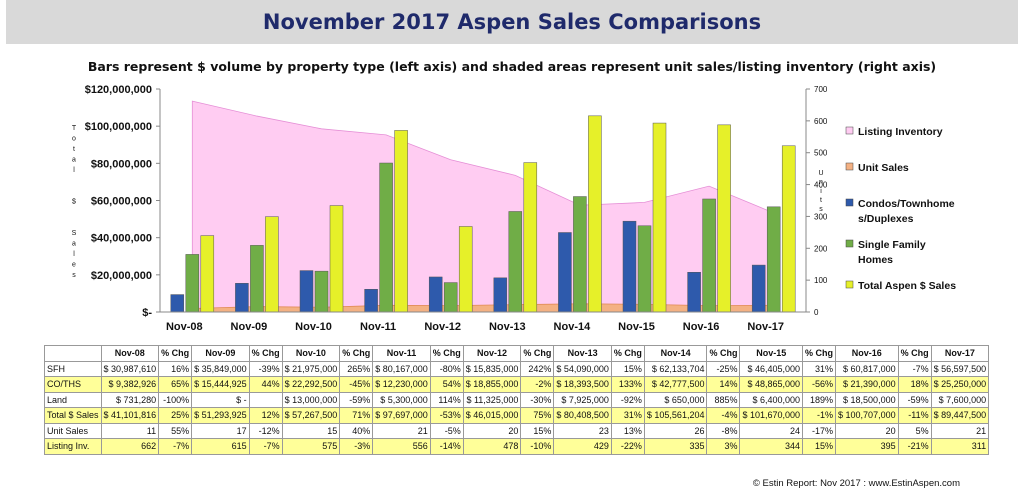 The height and width of the screenshot is (495, 1024). I want to click on table-cell: $ 80,408,500, so click(582, 415).